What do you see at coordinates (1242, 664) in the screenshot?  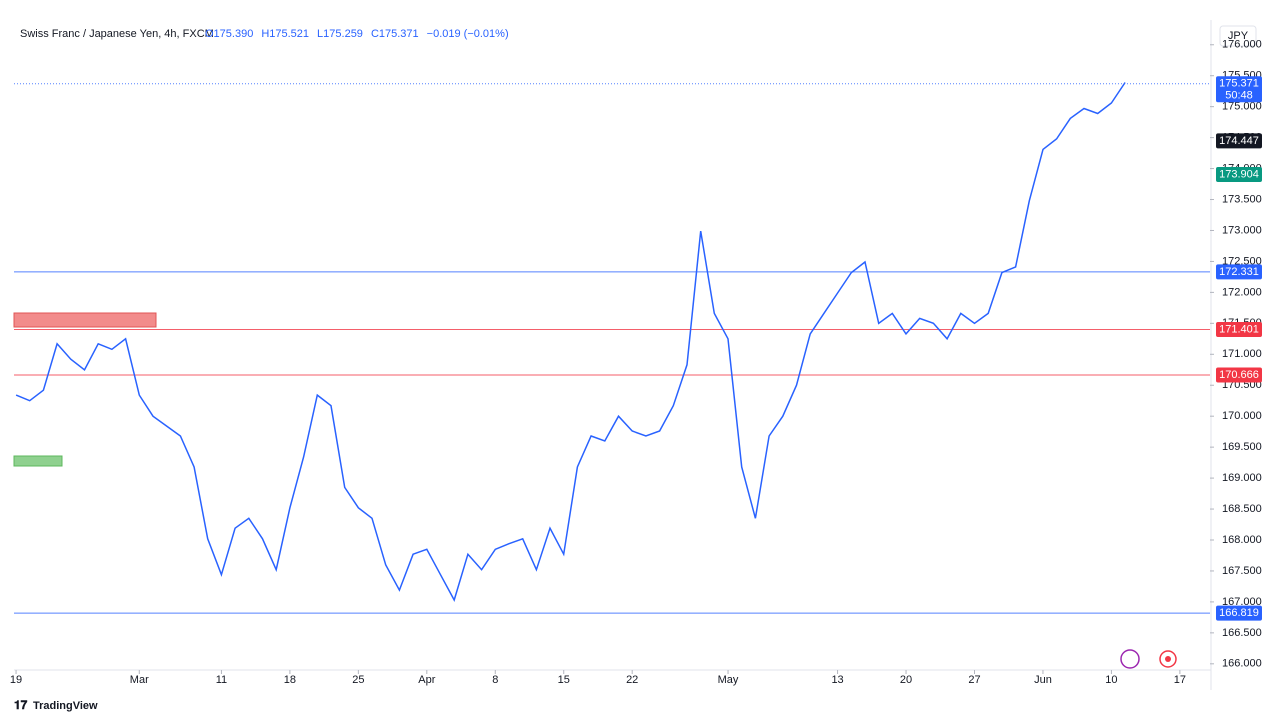 I see `y-tick-label: 166.000` at bounding box center [1242, 664].